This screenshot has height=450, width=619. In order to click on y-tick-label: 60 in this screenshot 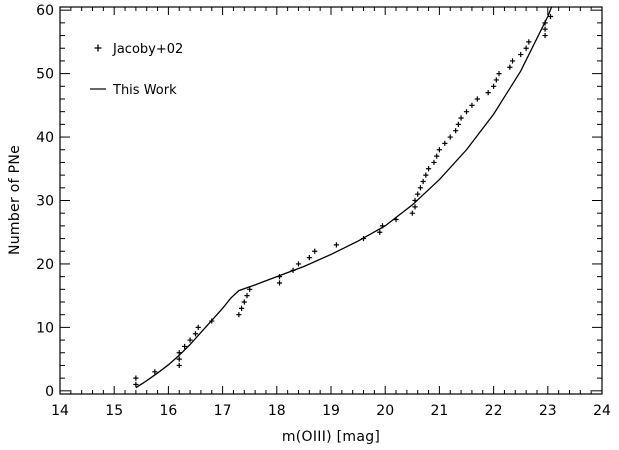, I will do `click(45, 11)`.